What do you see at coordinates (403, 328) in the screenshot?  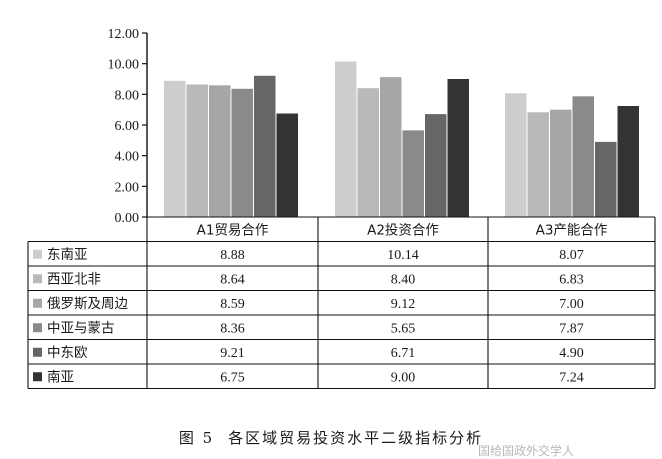 I see `data-label: 5.65` at bounding box center [403, 328].